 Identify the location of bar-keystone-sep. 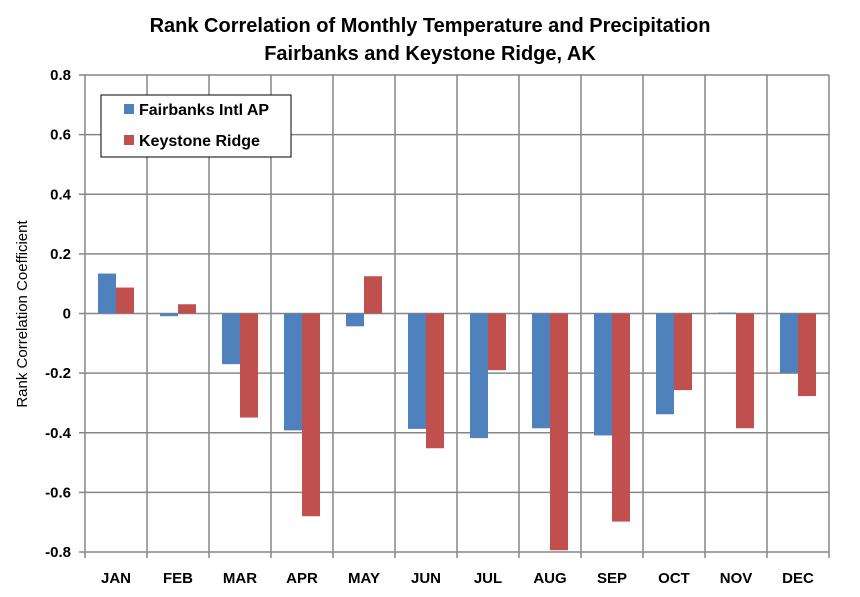
(621, 417).